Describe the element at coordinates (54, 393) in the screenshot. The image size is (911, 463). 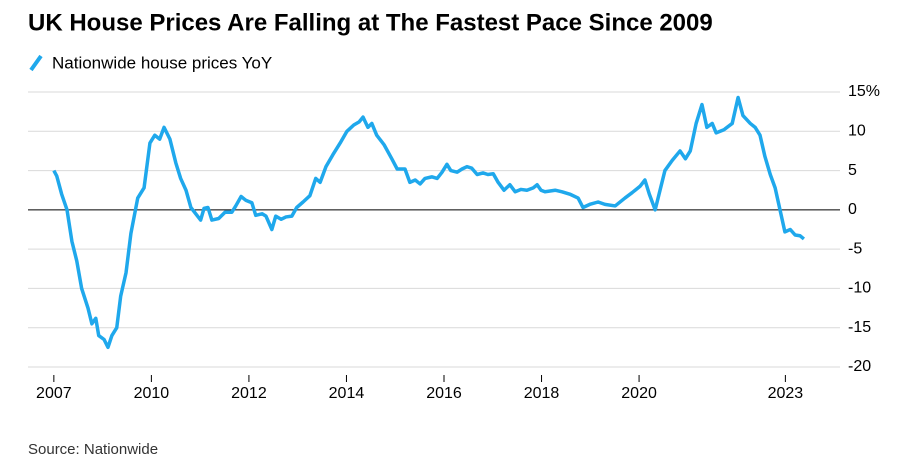
I see `x-tick-label: 2007` at that location.